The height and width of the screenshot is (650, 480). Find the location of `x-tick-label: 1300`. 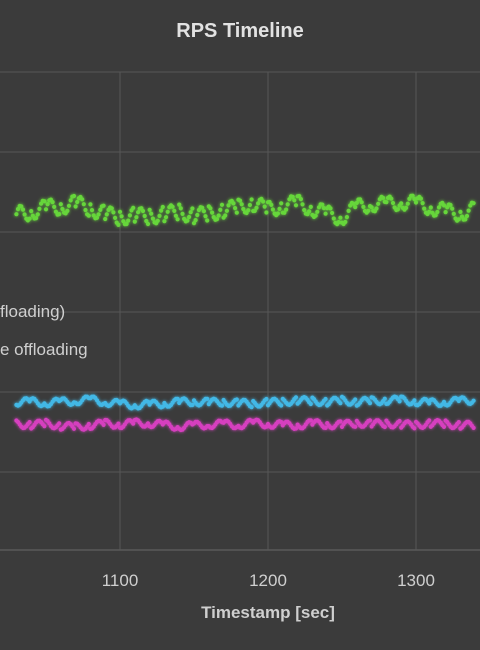

x-tick-label: 1300 is located at coordinates (416, 580).